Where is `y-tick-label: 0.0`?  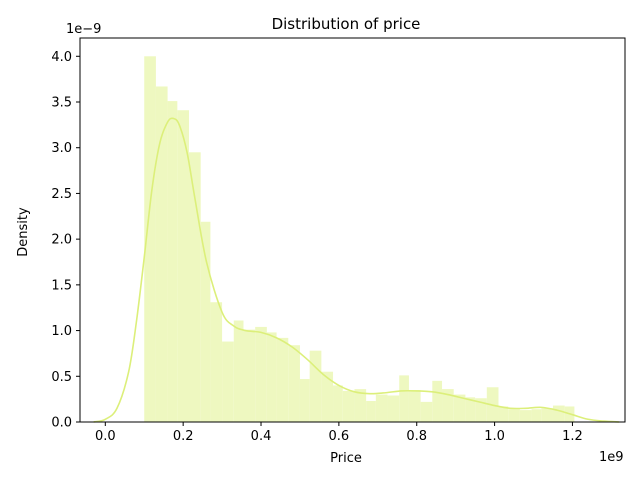 y-tick-label: 0.0 is located at coordinates (61, 423).